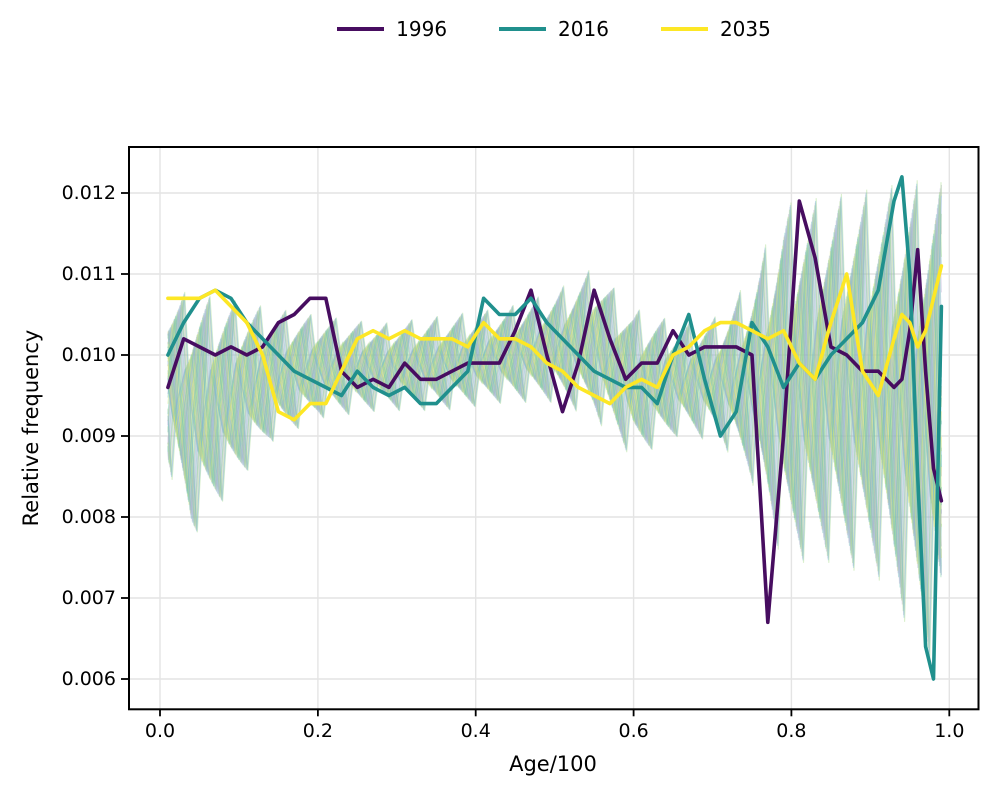 This screenshot has width=996, height=798. Describe the element at coordinates (476, 731) in the screenshot. I see `x-tick-label: 0.4` at that location.